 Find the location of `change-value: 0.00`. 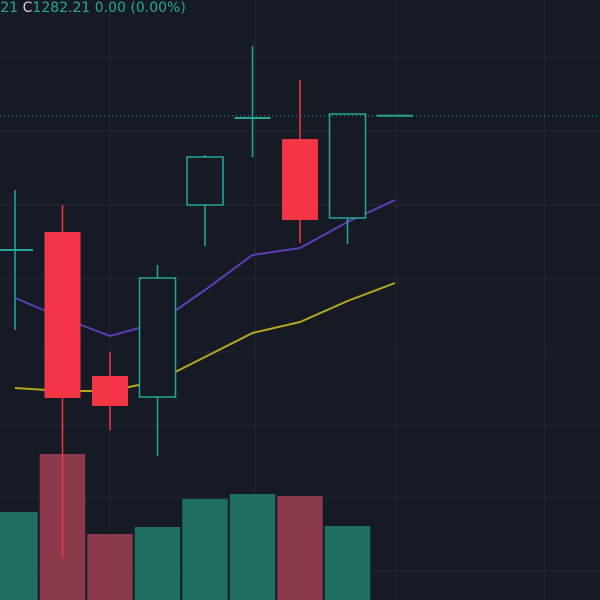

change-value: 0.00 is located at coordinates (110, 8).